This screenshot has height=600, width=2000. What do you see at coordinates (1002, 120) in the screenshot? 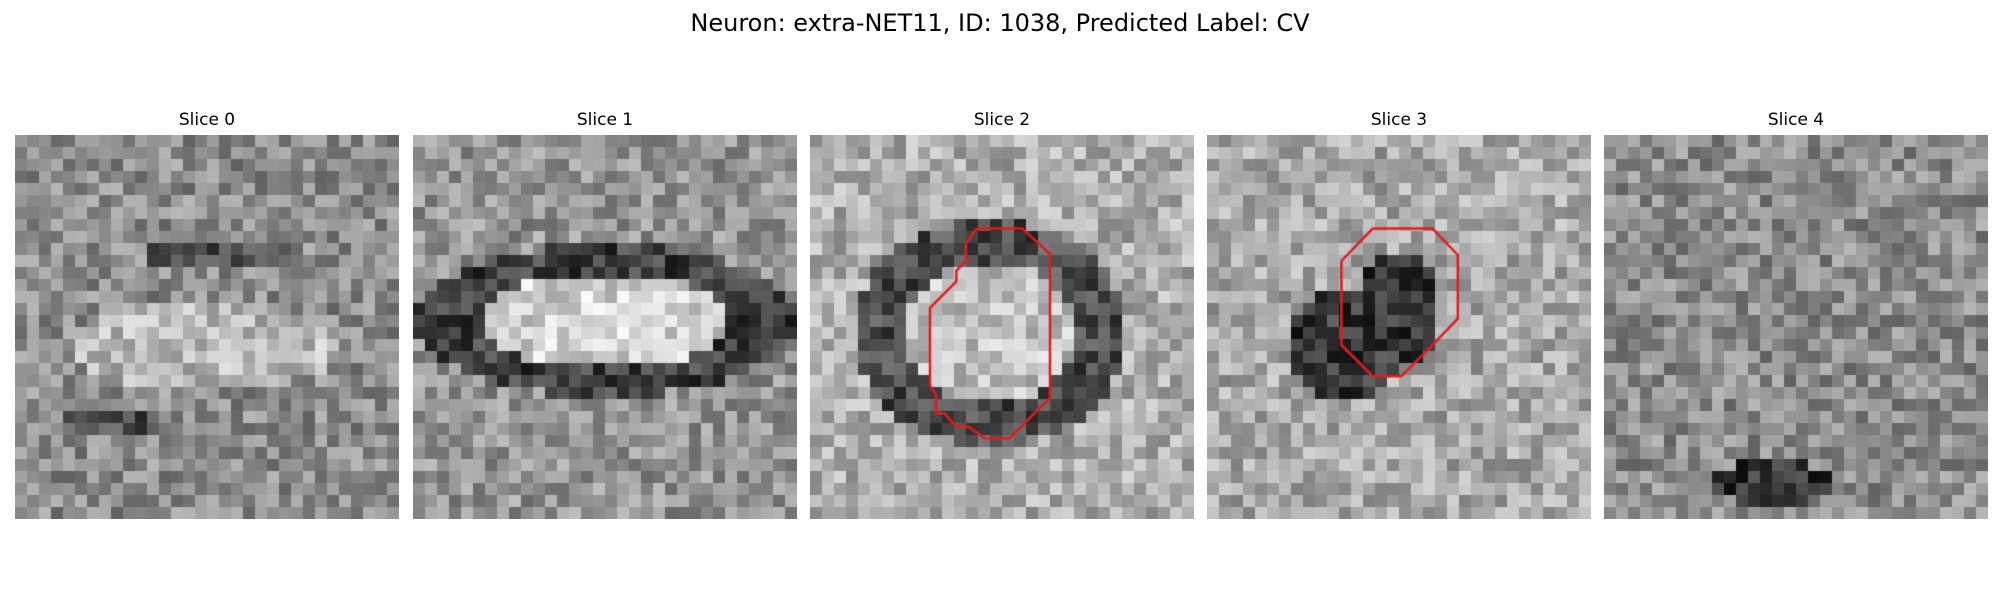
I see `slice-title: Slice 2` at bounding box center [1002, 120].